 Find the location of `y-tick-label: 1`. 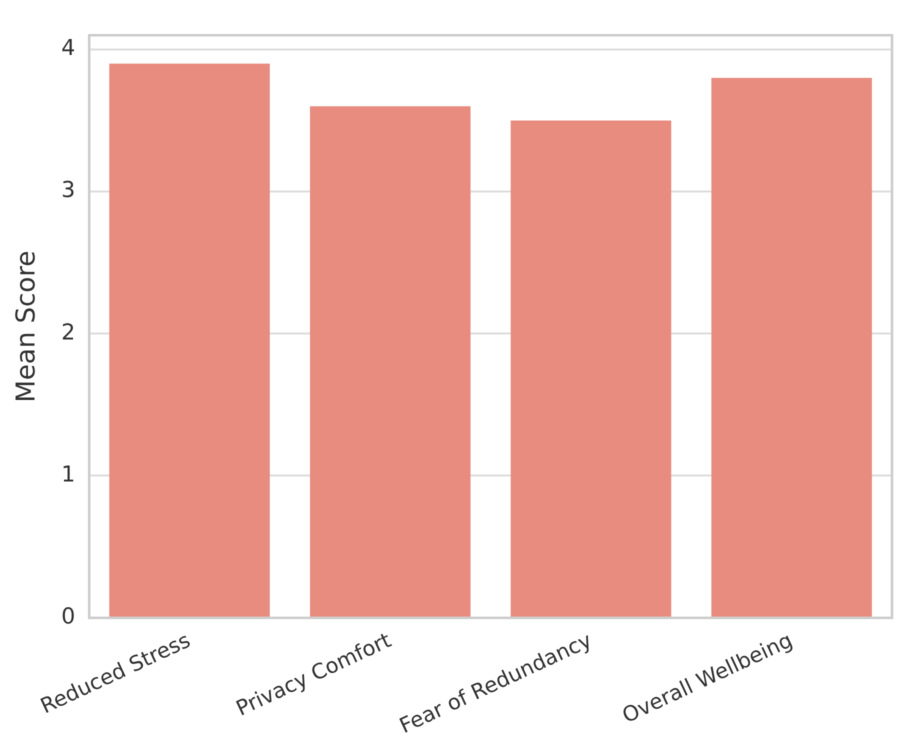

y-tick-label: 1 is located at coordinates (68, 475).